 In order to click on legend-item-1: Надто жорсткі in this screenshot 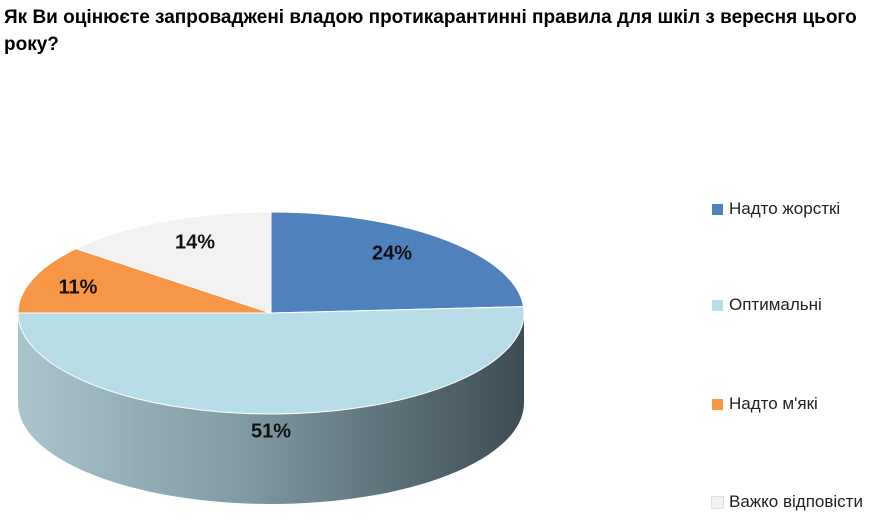, I will do `click(776, 209)`.